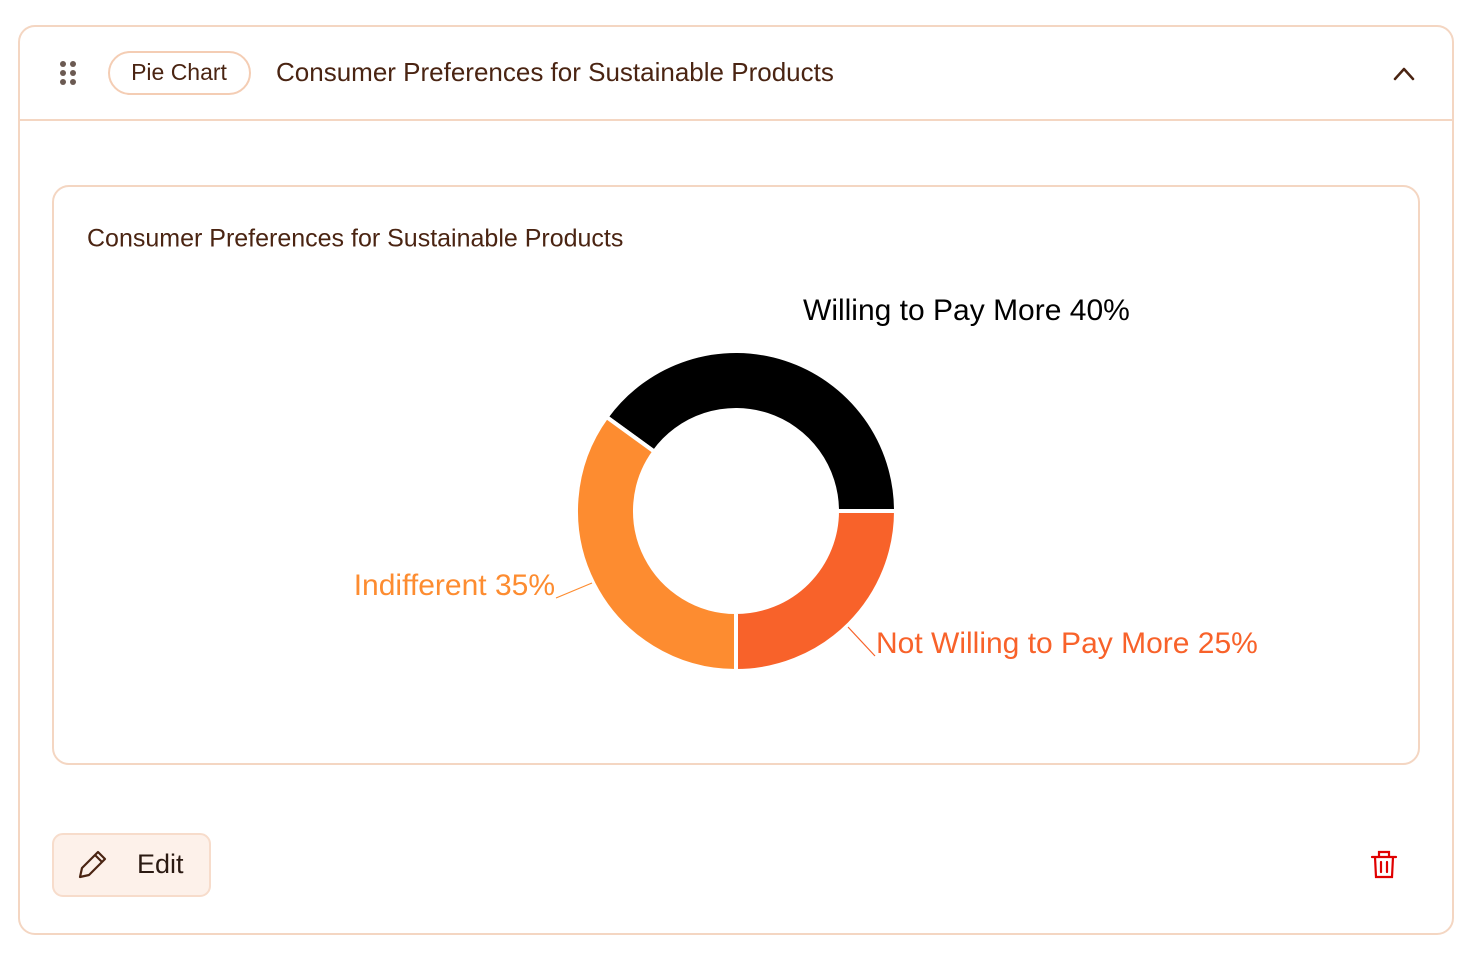  I want to click on drag-handle, so click(68, 73).